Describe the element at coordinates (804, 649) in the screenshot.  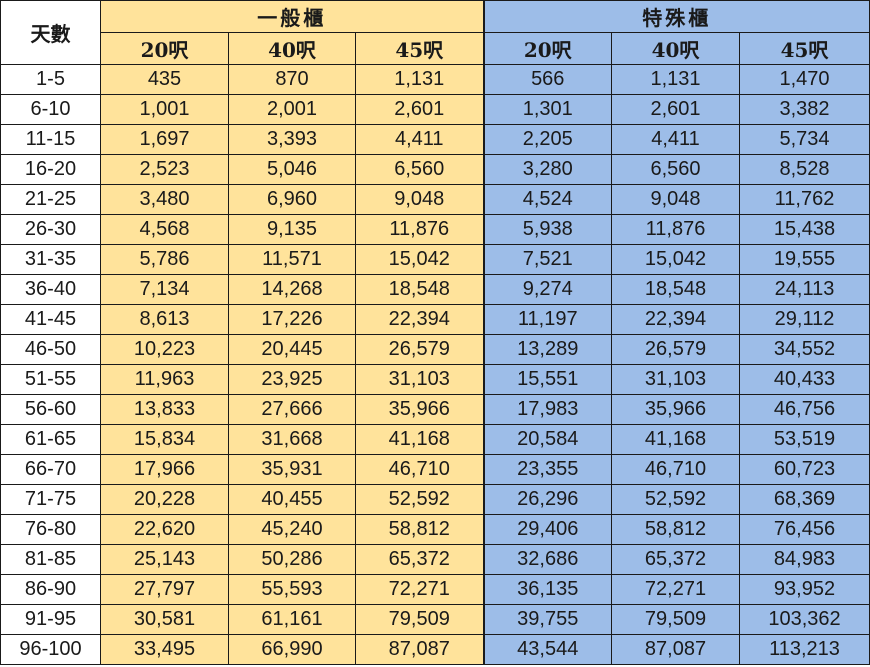
I see `special-fee-cell: 113,213` at that location.